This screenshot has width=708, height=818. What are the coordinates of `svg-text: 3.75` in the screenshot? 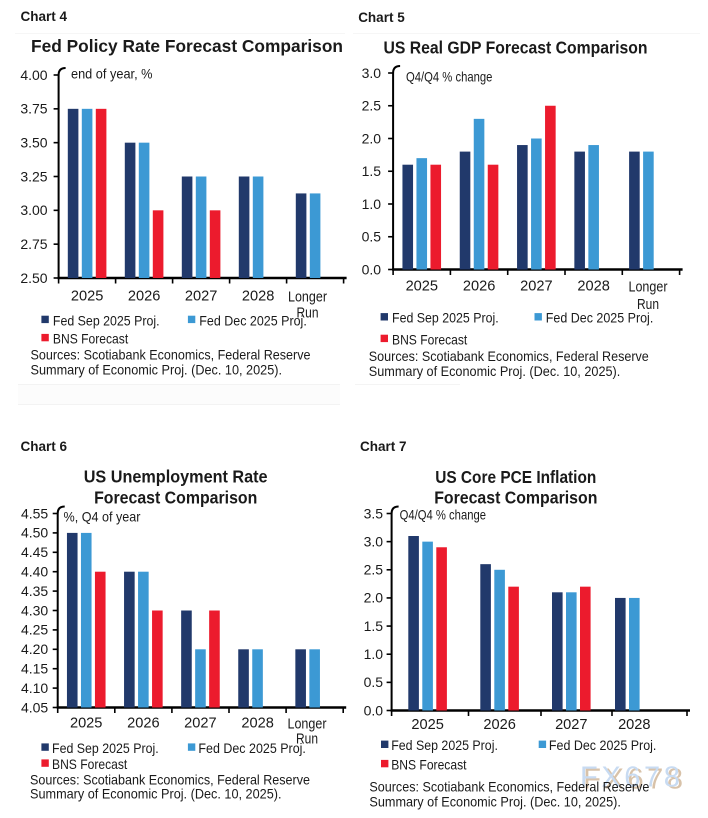 It's located at (33, 109).